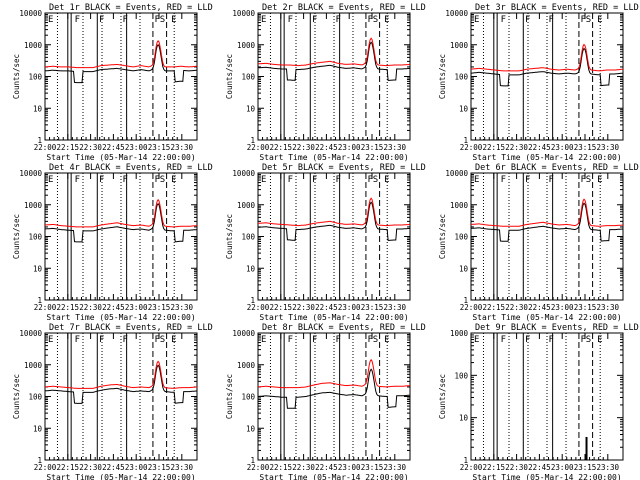 The width and height of the screenshot is (640, 480). I want to click on panel-title: Det 2r BLACK = Events, RED = LLD, so click(344, 8).